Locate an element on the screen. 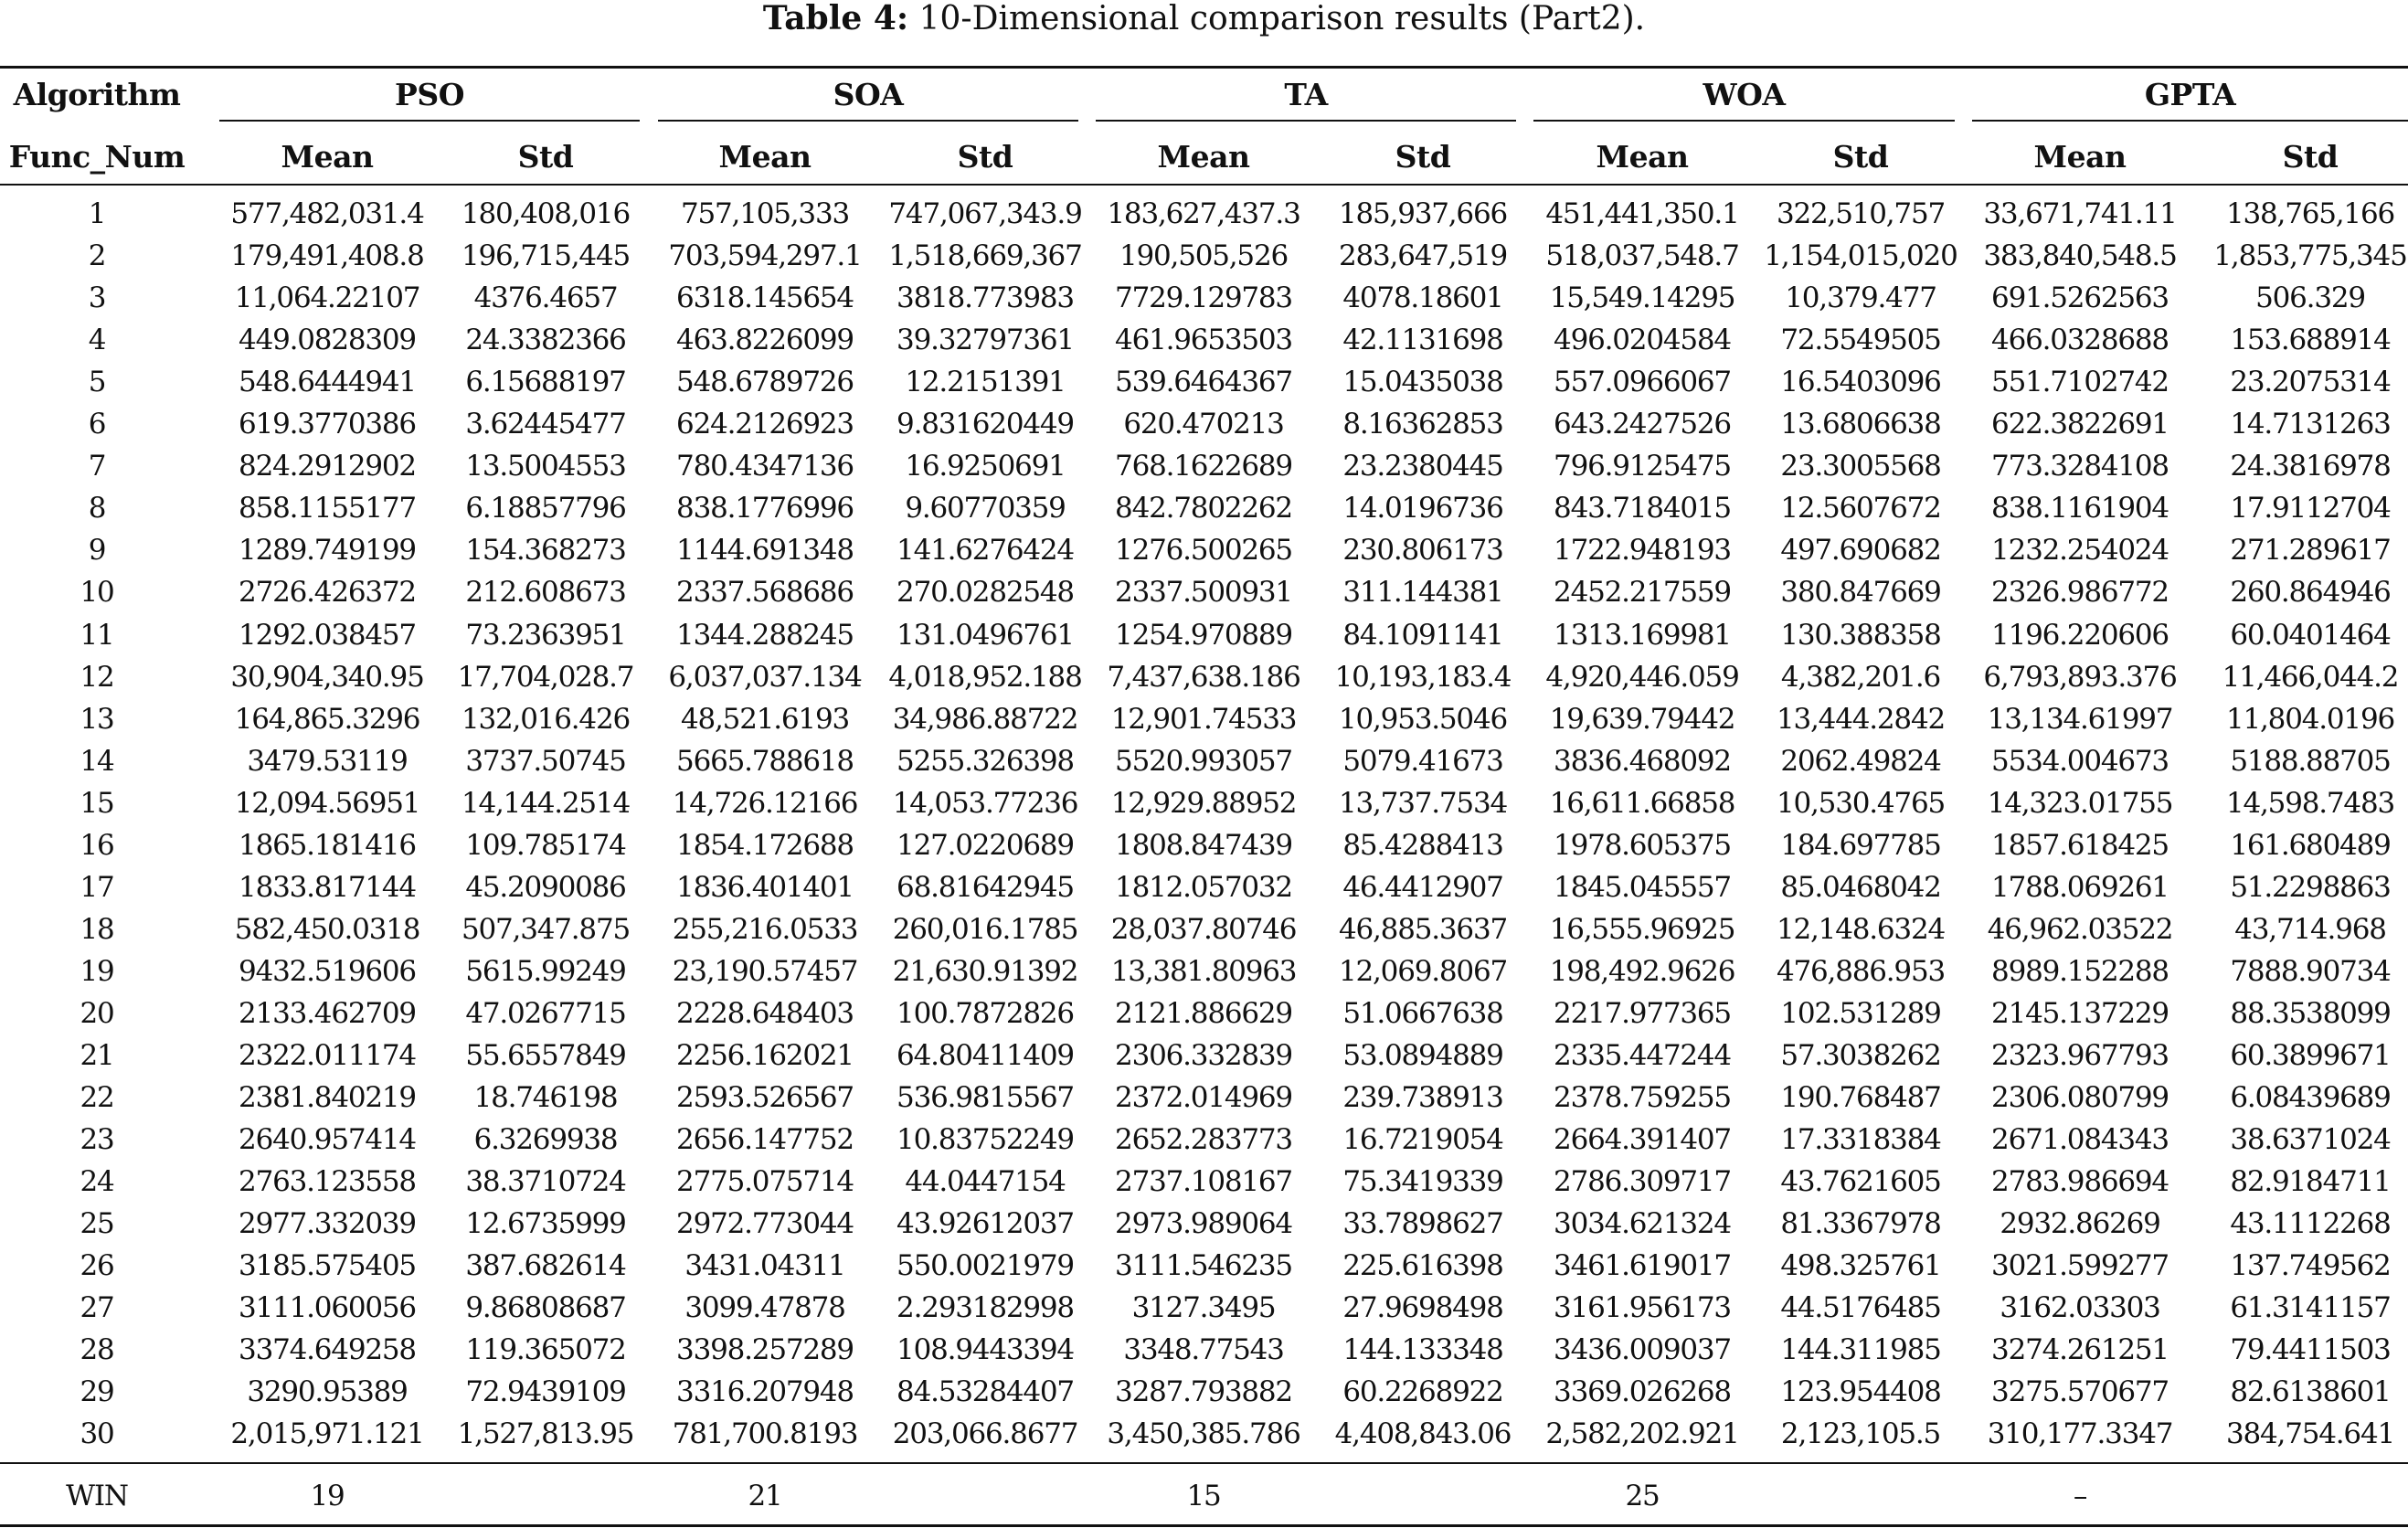 The width and height of the screenshot is (2408, 1528). table-cell: 3836.468092 is located at coordinates (1643, 761).